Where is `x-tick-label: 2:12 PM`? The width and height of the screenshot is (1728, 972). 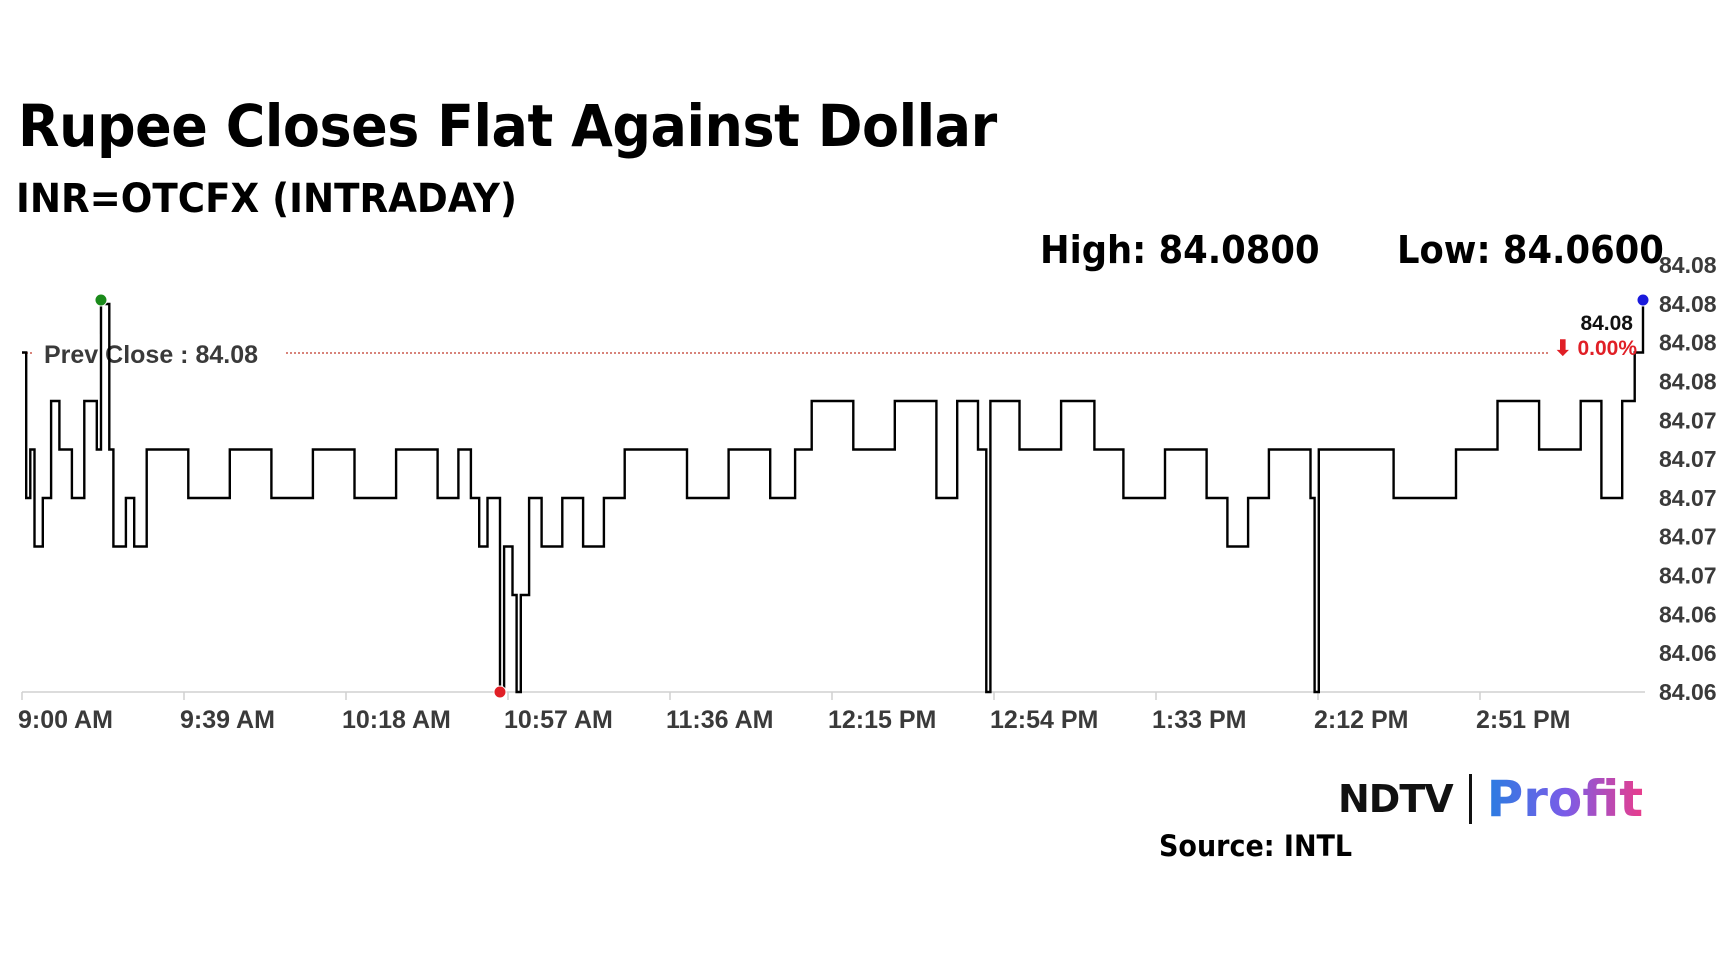
x-tick-label: 2:12 PM is located at coordinates (1361, 720).